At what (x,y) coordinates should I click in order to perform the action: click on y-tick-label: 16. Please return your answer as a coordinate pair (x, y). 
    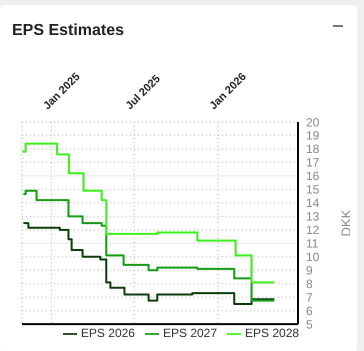
    Looking at the image, I should click on (313, 176).